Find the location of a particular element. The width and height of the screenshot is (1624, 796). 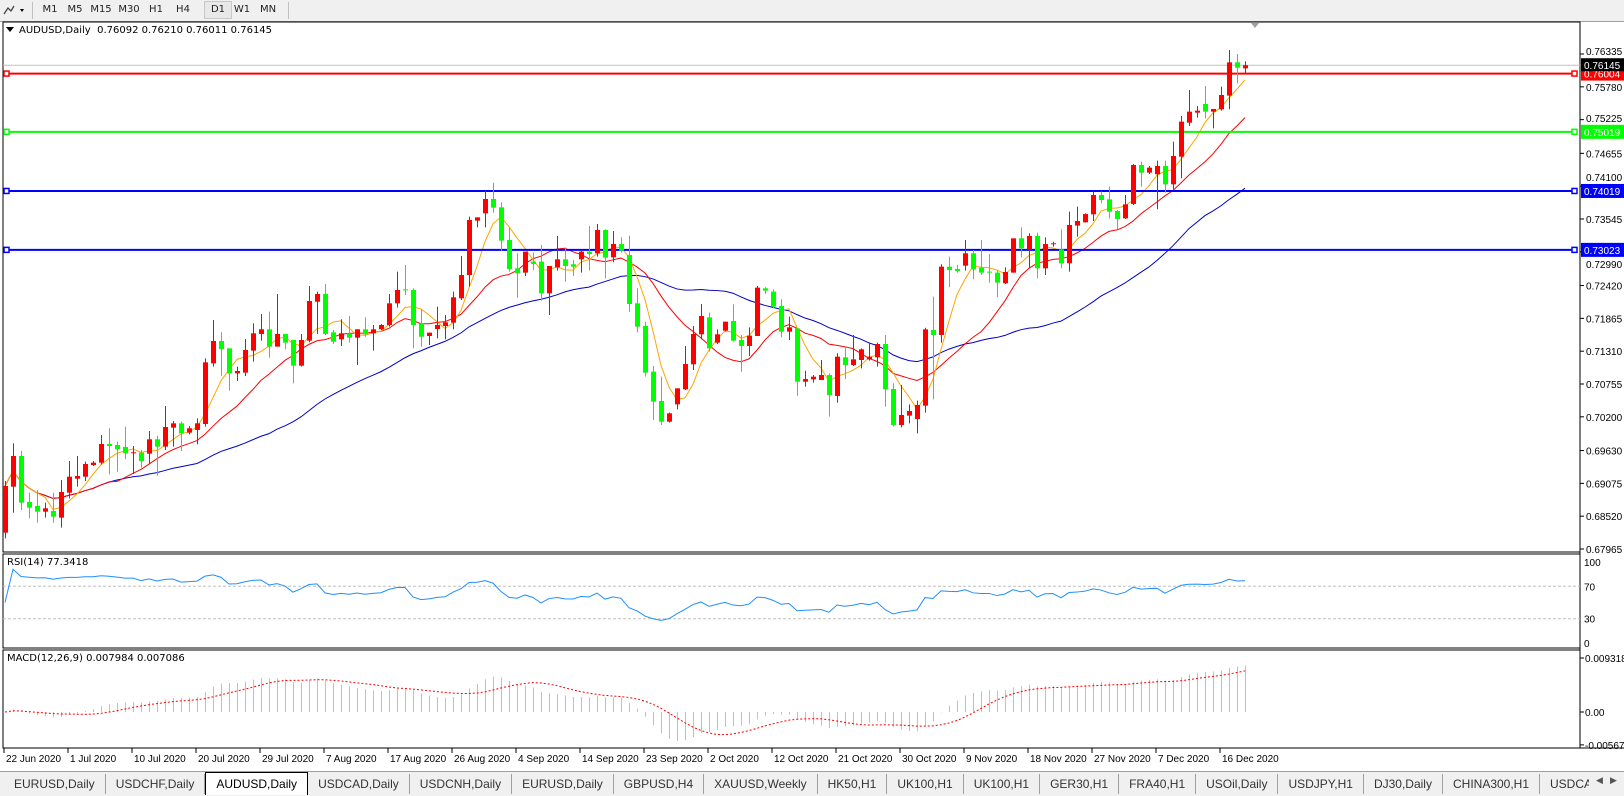

triangle-right-icon: ▶ is located at coordinates (1613, 781).